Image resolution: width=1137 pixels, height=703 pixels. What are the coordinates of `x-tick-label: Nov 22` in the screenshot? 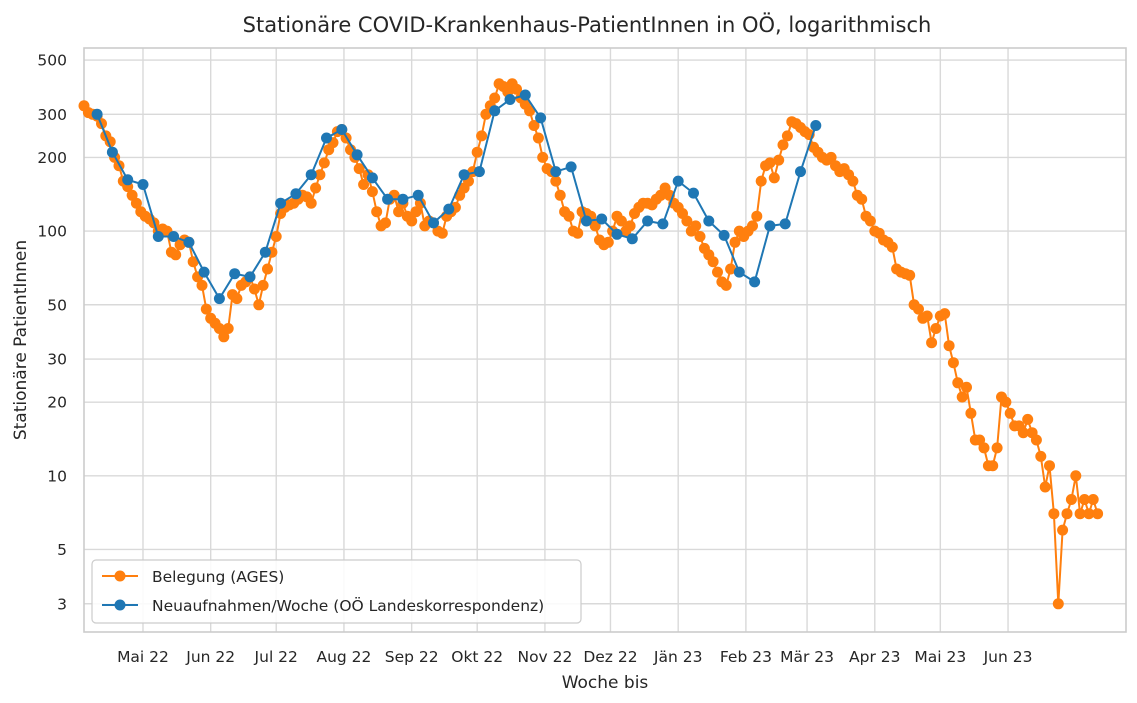 It's located at (544, 657).